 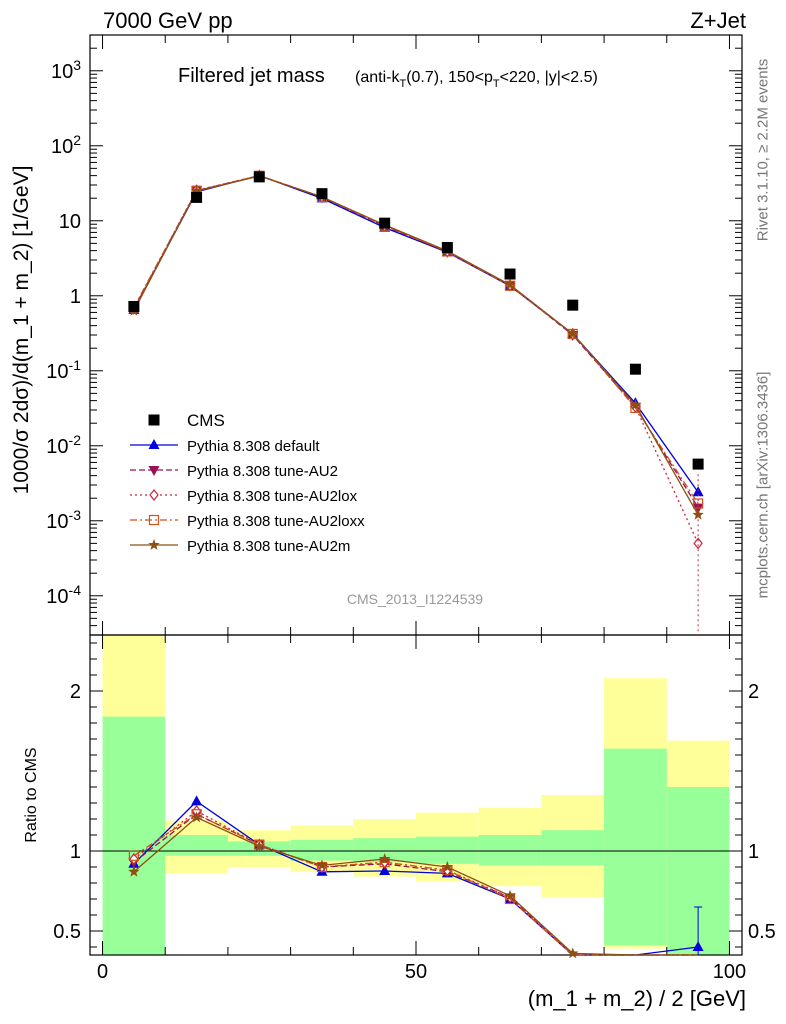 I want to click on legend-series-label: Pythia 8.308 default, so click(x=253, y=446).